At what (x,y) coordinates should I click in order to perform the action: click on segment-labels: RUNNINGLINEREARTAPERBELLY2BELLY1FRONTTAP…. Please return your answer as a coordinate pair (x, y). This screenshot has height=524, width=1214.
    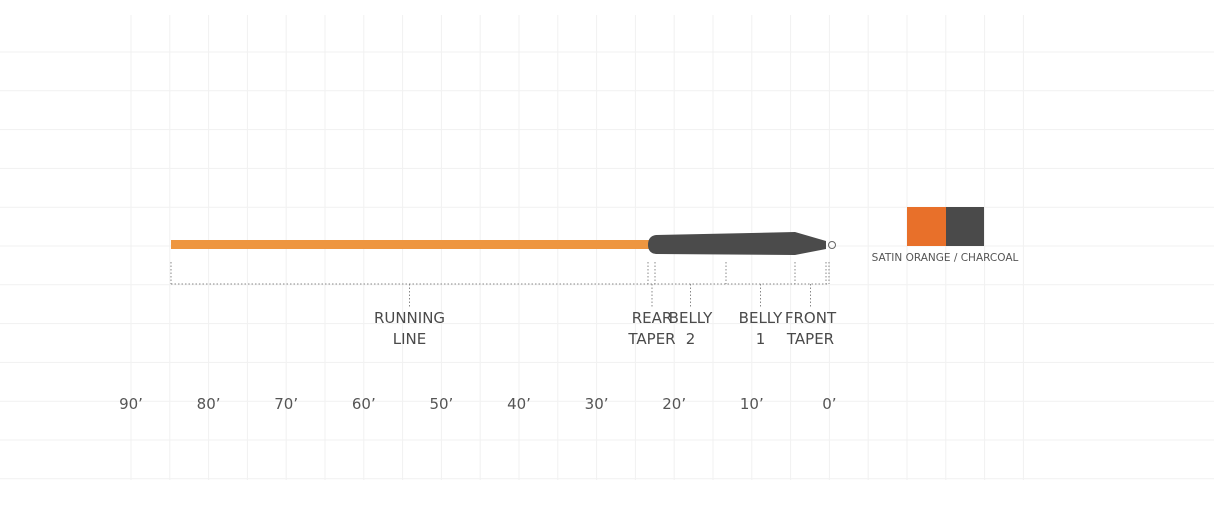
    Looking at the image, I should click on (605, 328).